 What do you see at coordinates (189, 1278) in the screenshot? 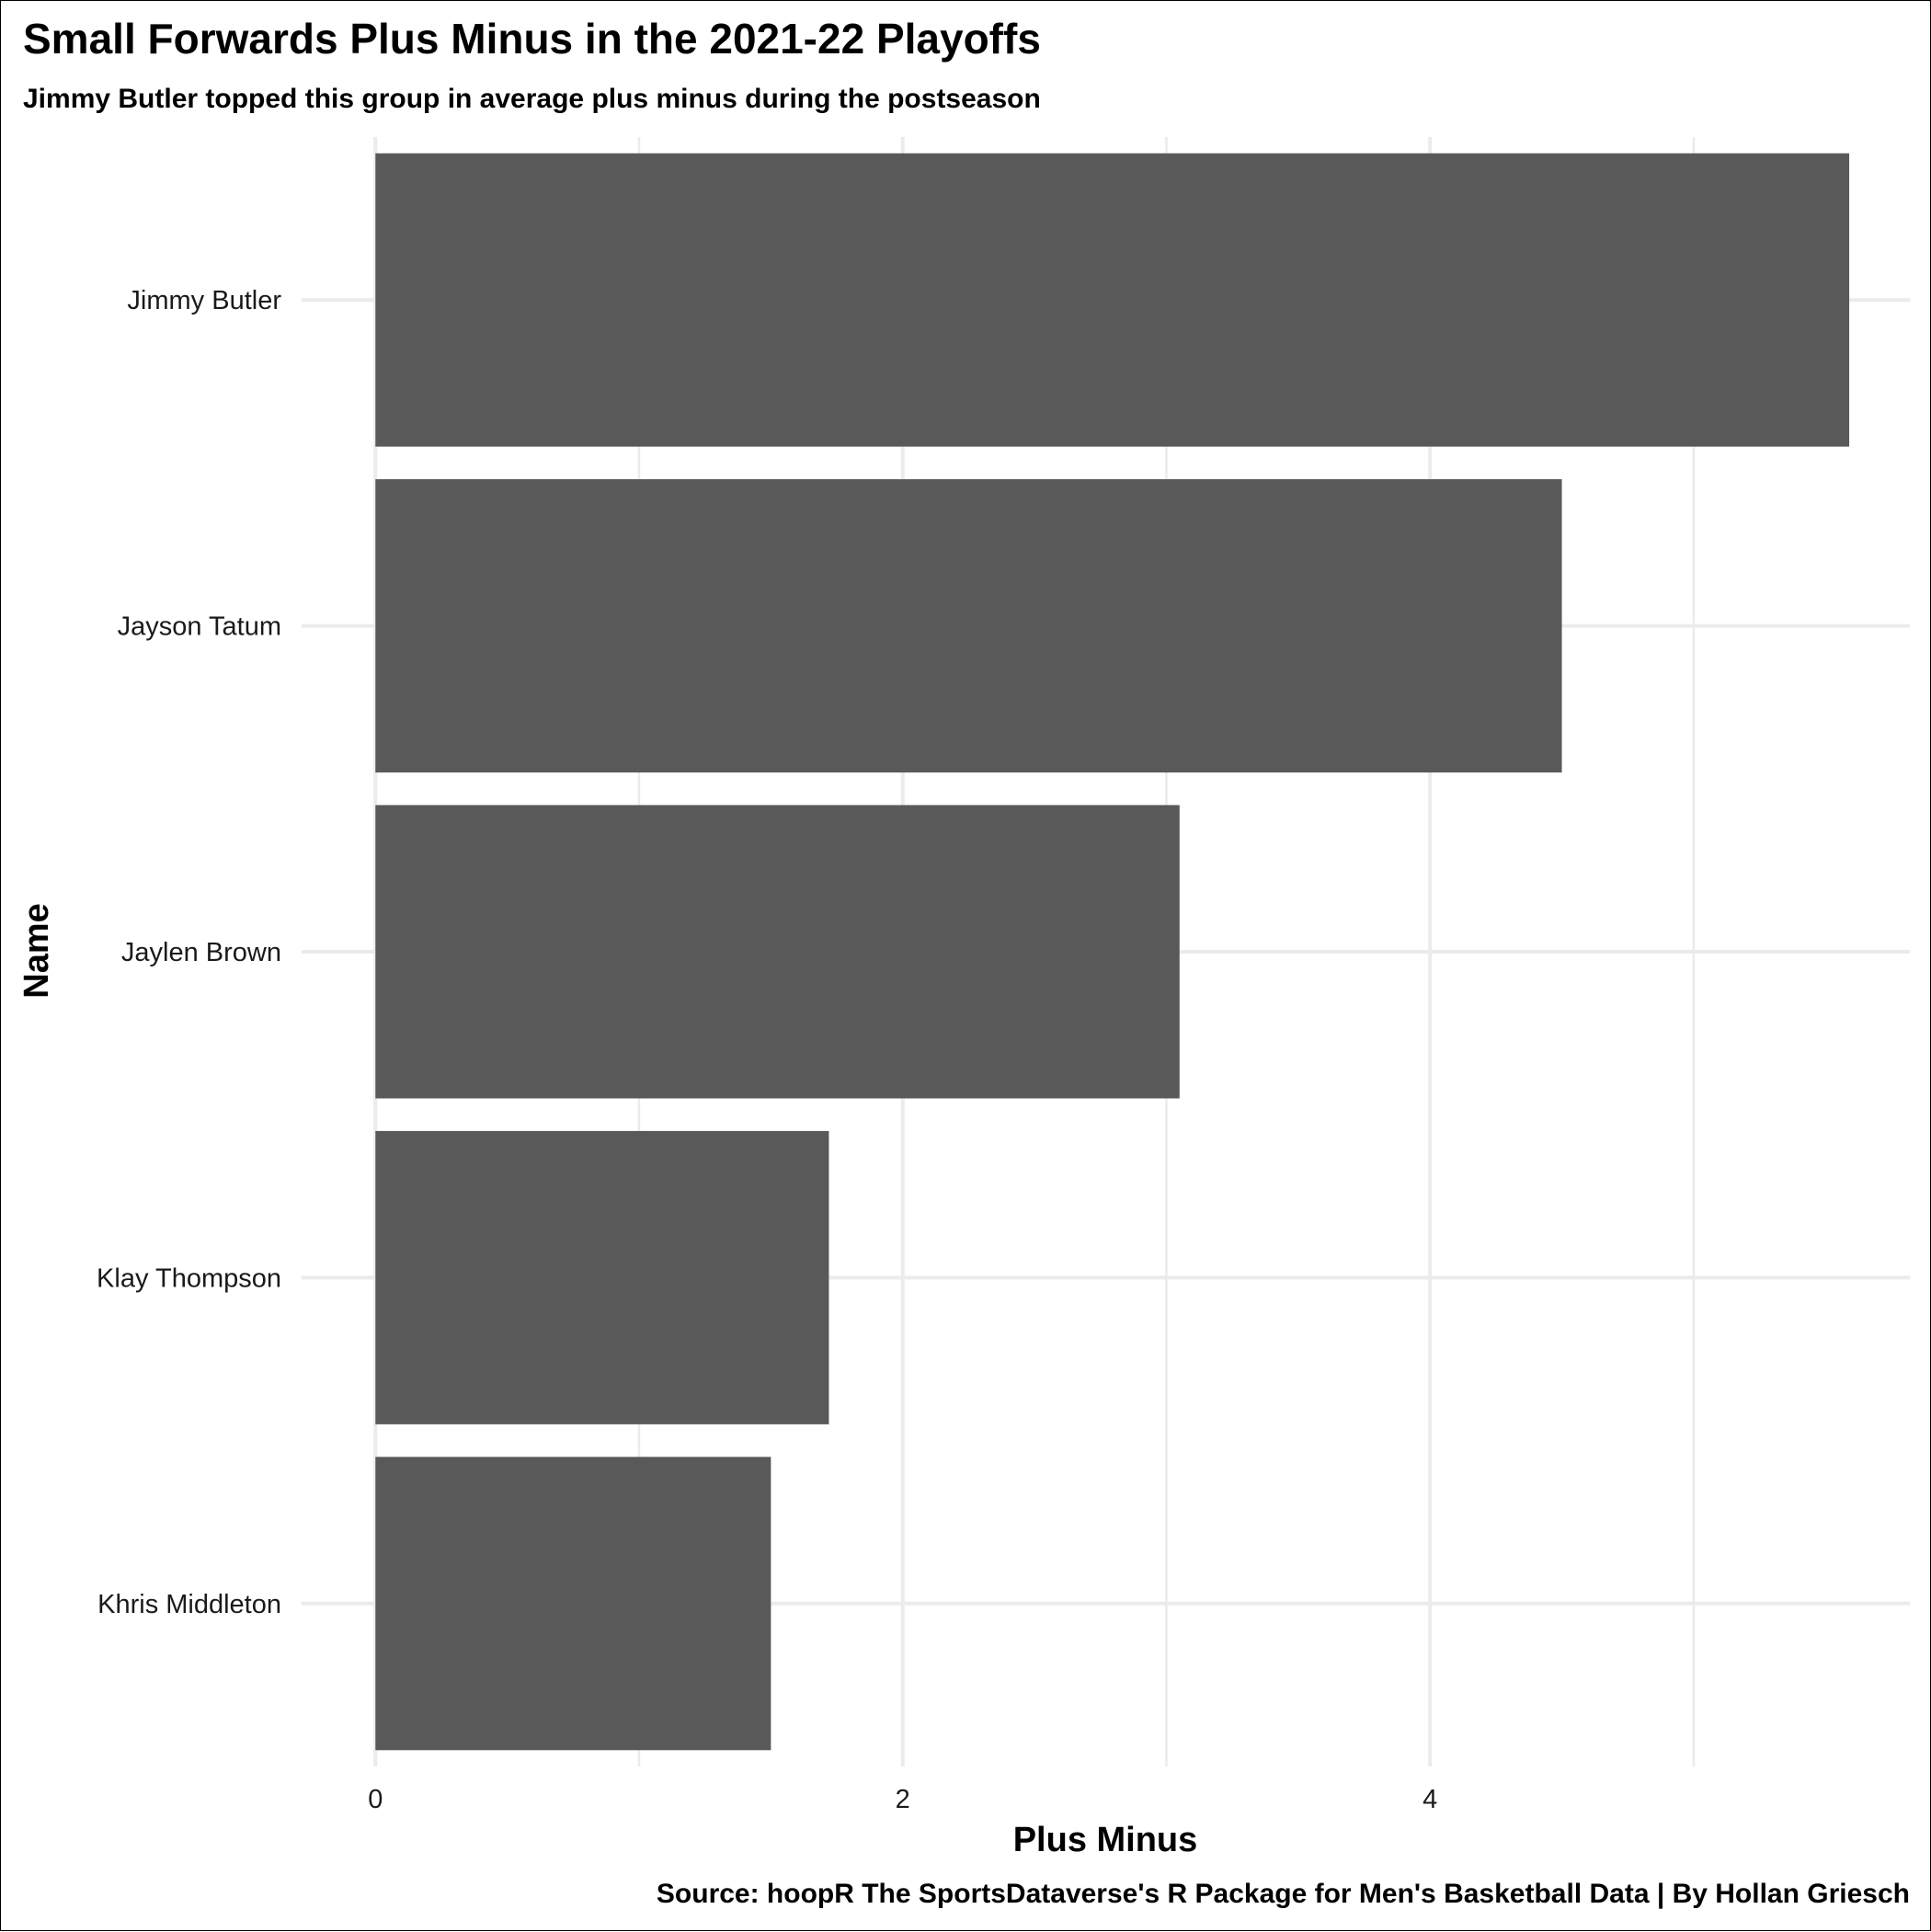
I see `y-tick-label: Klay Thompson` at bounding box center [189, 1278].